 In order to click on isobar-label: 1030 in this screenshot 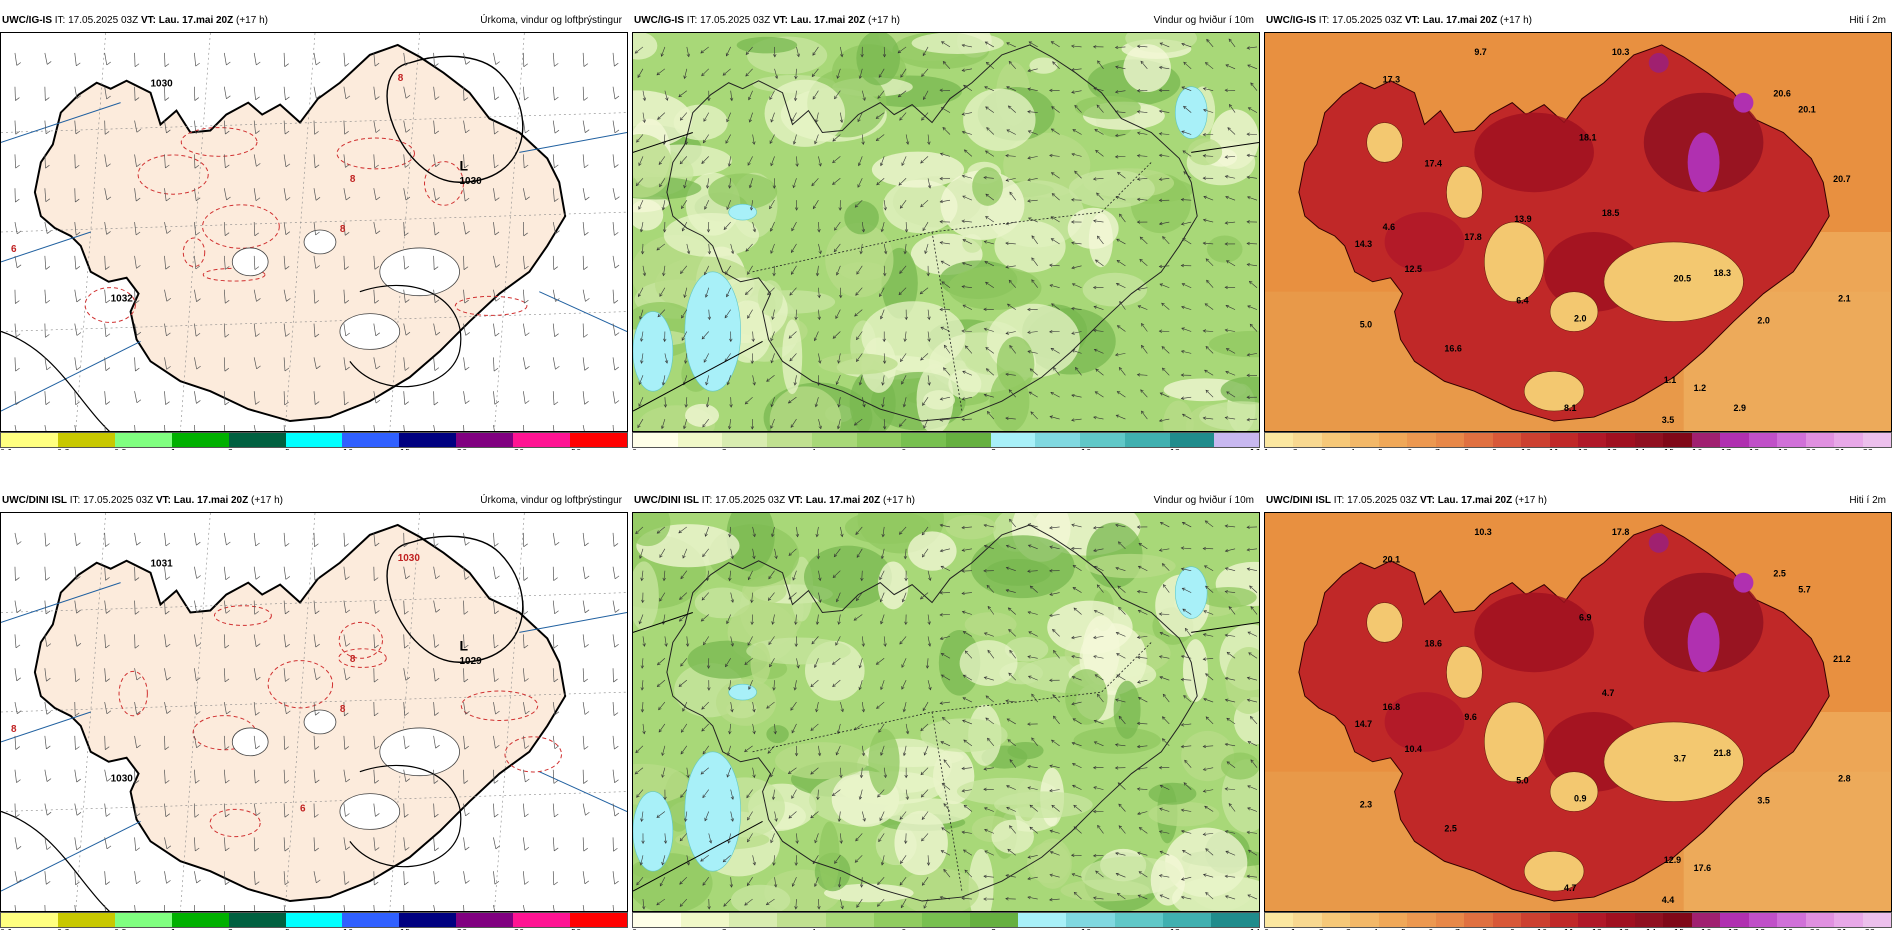, I will do `click(162, 84)`.